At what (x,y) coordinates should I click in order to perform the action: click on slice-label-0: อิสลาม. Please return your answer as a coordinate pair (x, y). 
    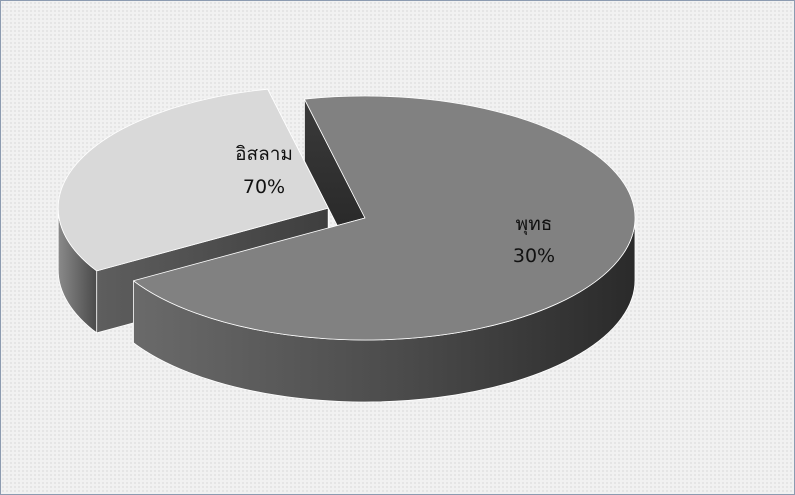
    Looking at the image, I should click on (264, 154).